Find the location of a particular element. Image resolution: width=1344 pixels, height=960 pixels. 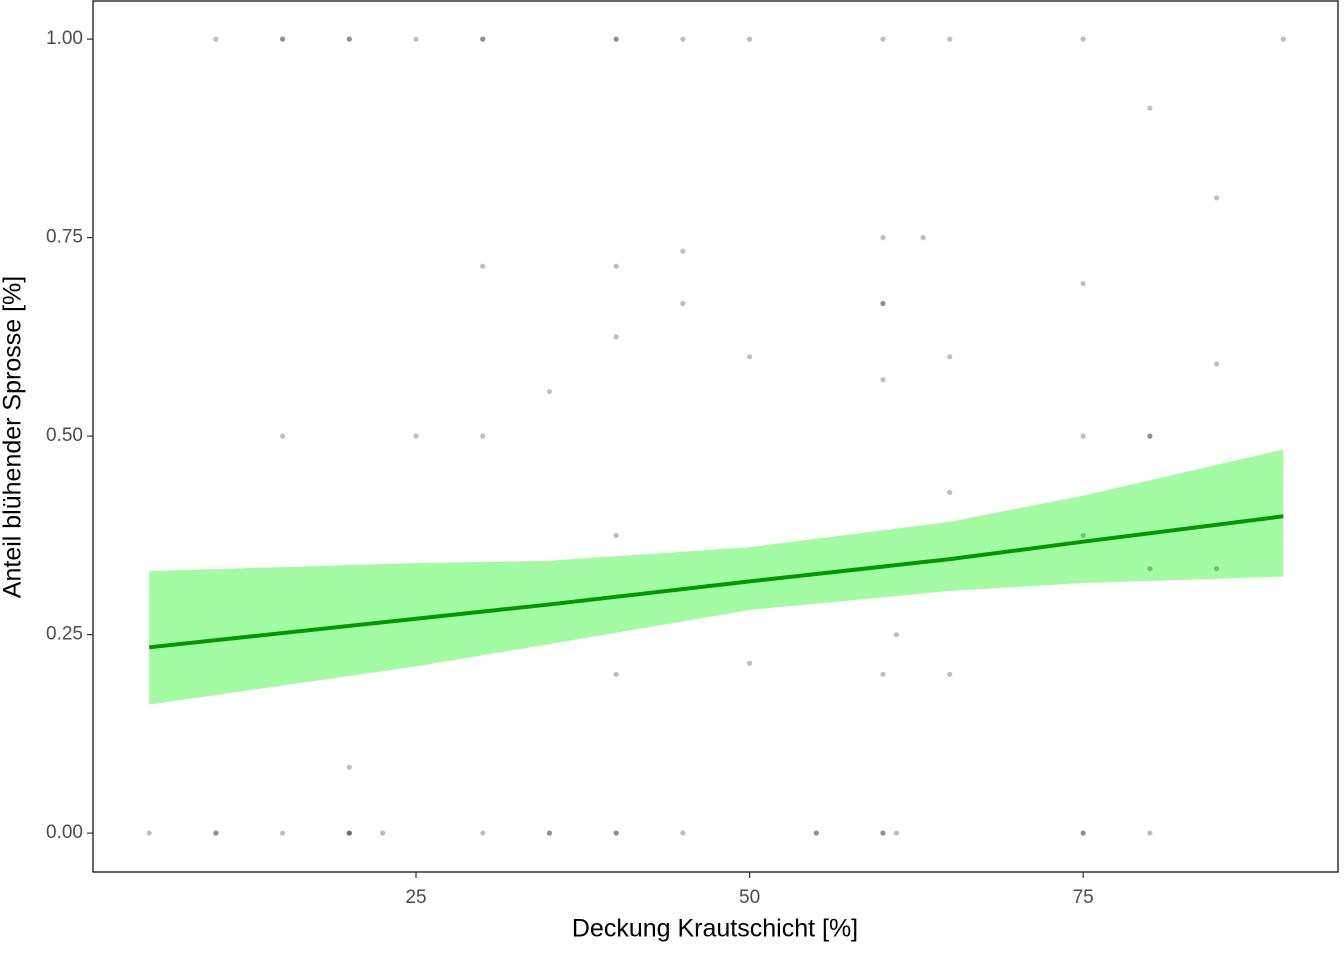

y-tick-label: 1.00 is located at coordinates (64, 38).